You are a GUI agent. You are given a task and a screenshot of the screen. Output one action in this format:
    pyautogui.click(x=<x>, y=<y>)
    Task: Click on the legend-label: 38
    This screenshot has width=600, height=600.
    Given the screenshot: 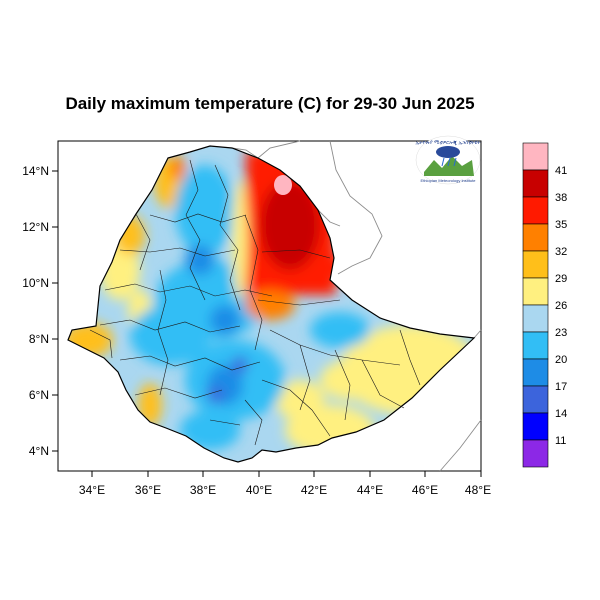 What is the action you would take?
    pyautogui.click(x=561, y=198)
    